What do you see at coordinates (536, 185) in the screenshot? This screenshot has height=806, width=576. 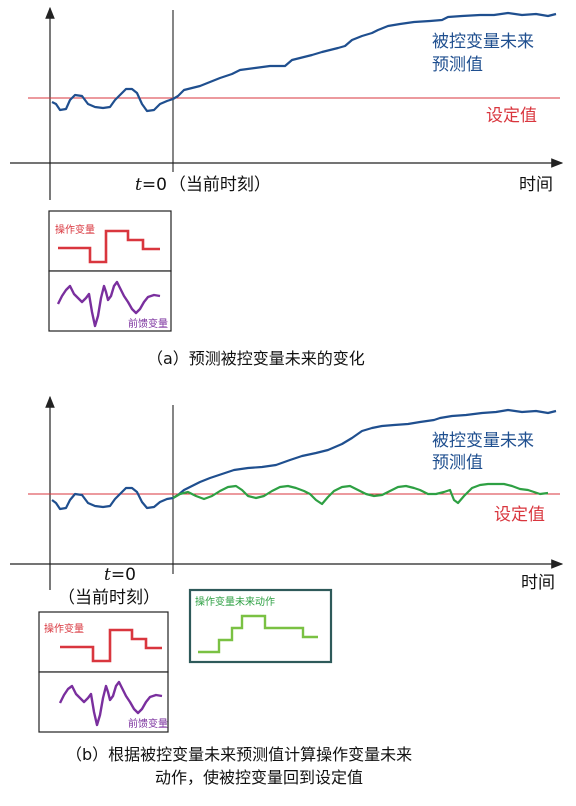 I see `panel-a-time-label: 时间` at bounding box center [536, 185].